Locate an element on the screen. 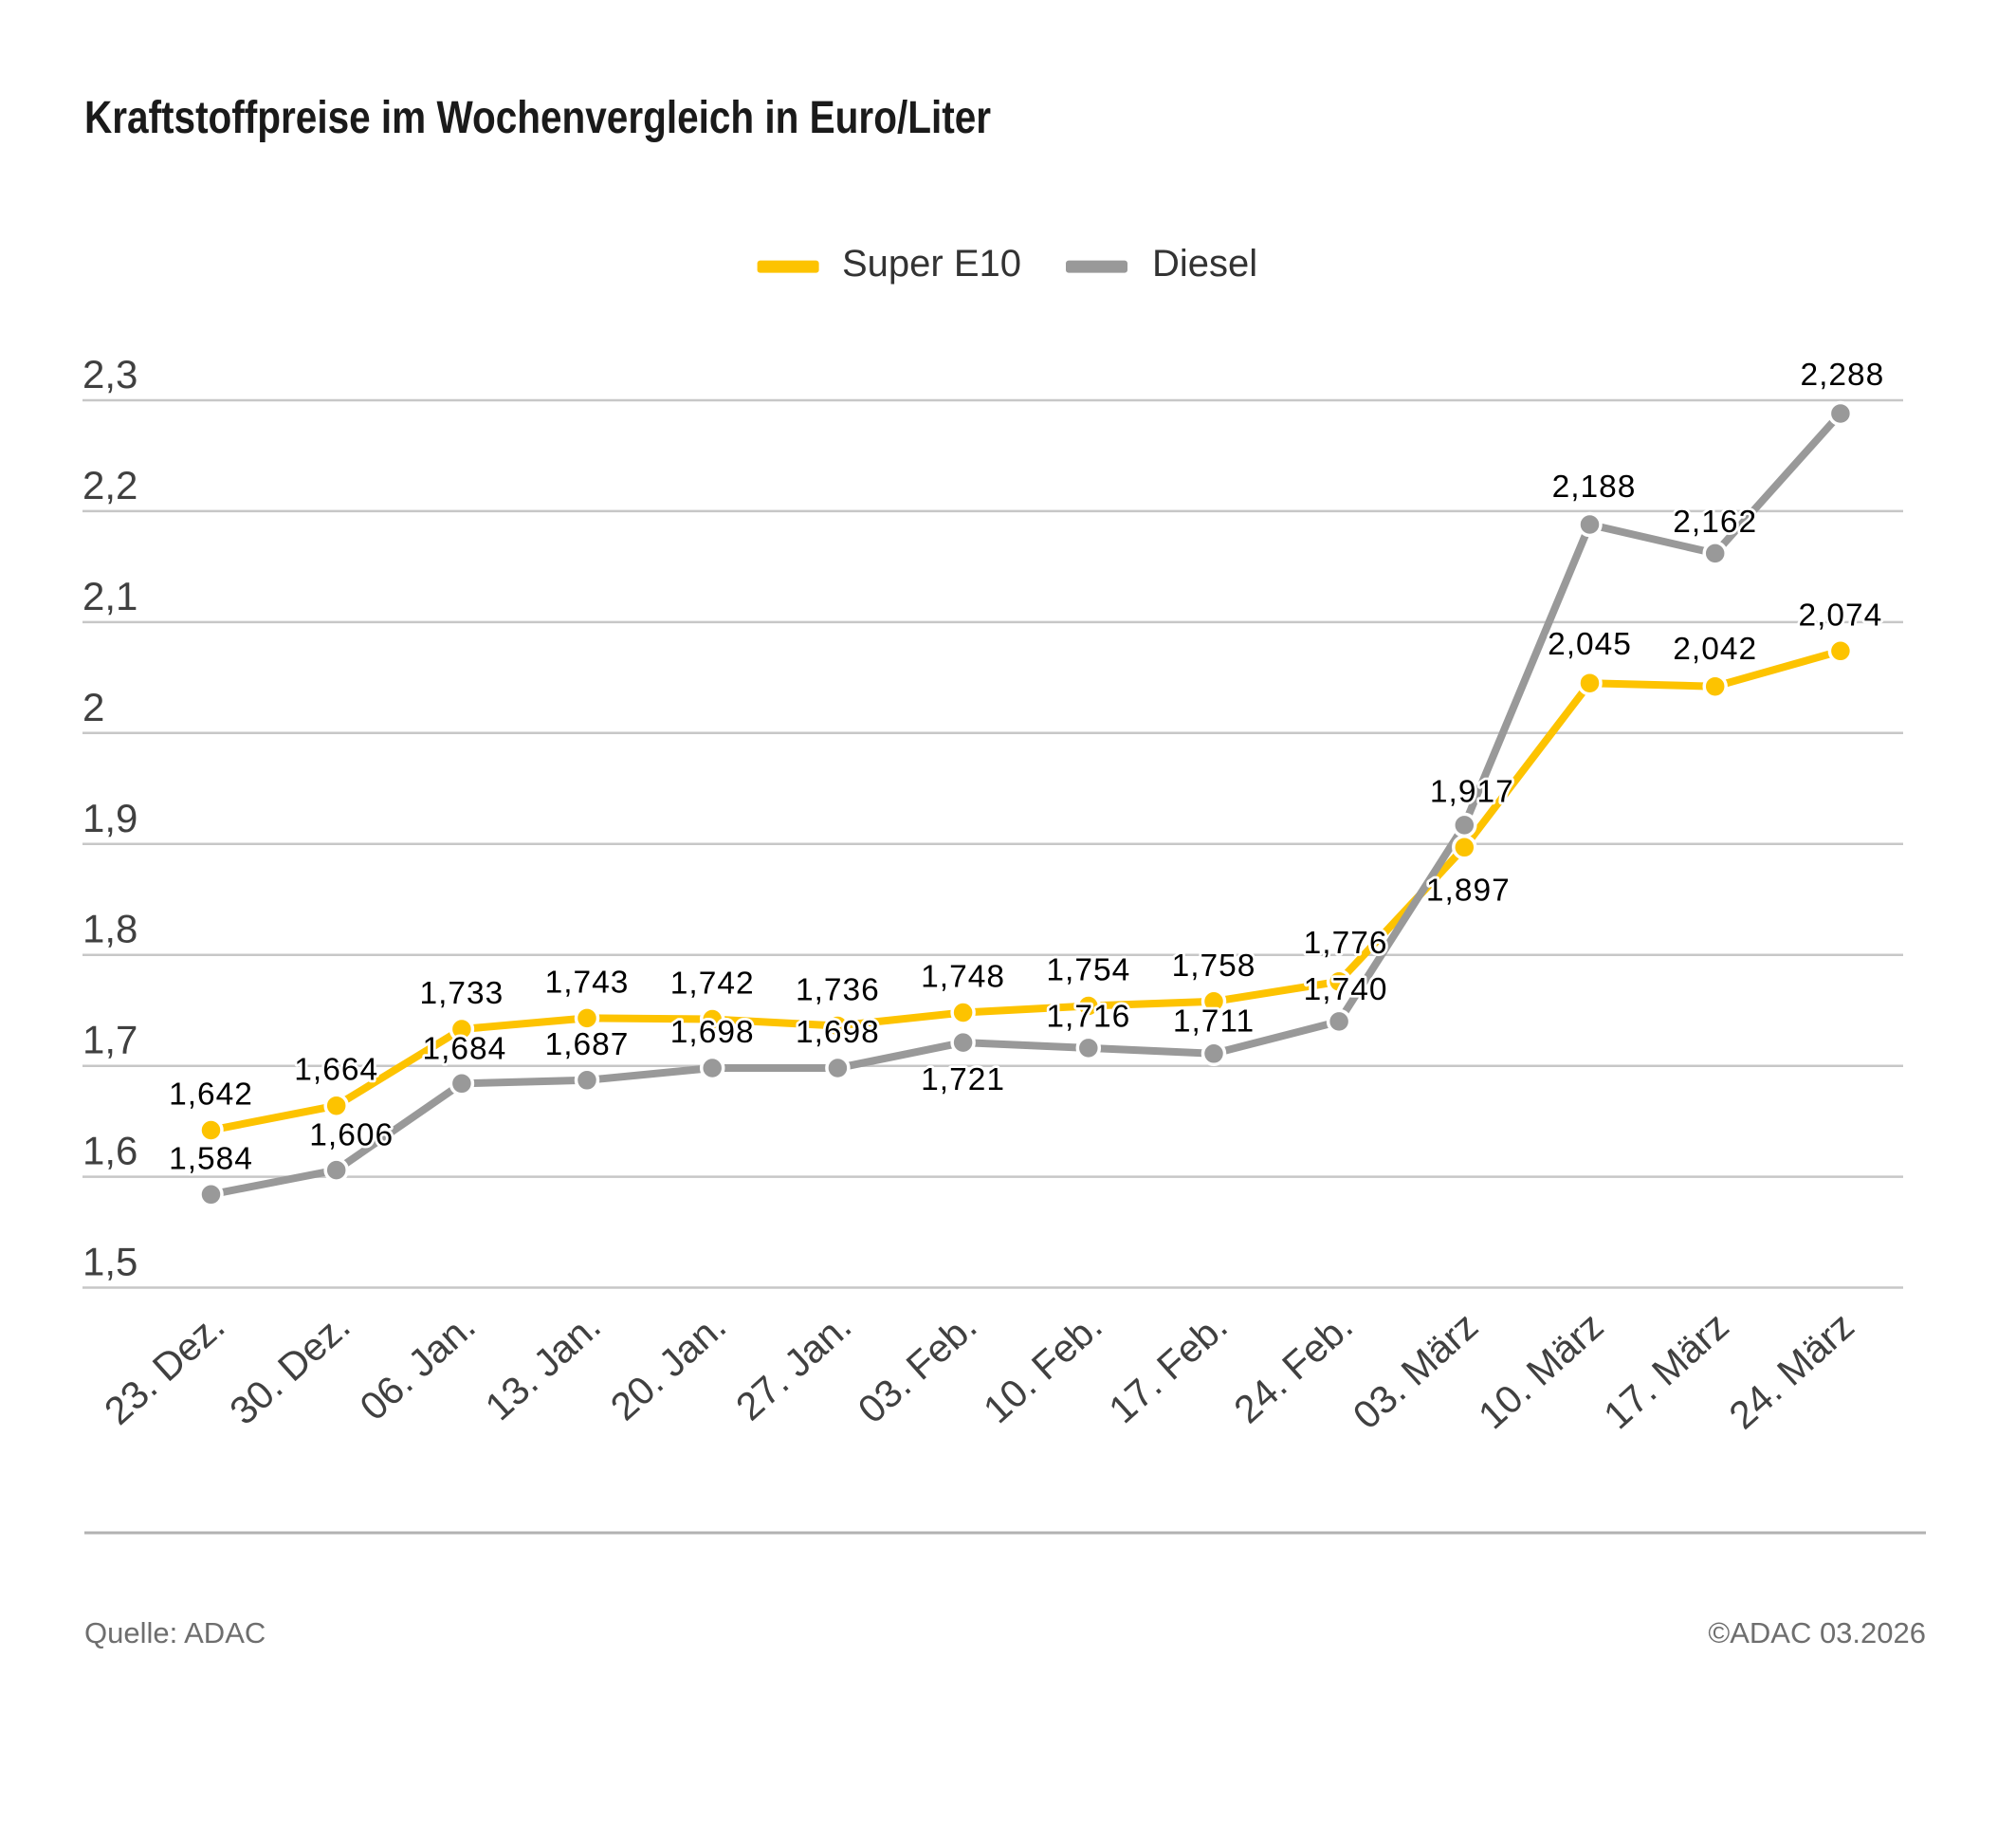 The height and width of the screenshot is (1824, 2016). svg-text: 1,740 is located at coordinates (1346, 989).